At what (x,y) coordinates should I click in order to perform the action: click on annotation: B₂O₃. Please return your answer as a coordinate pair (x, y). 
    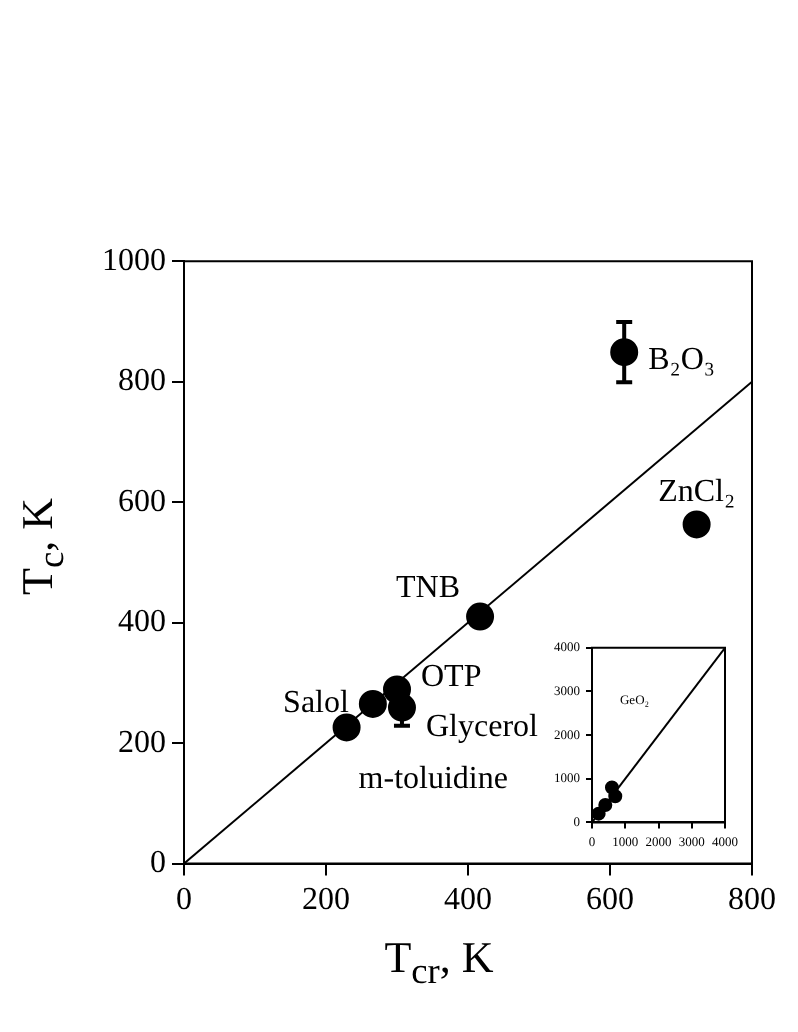
    Looking at the image, I should click on (681, 359).